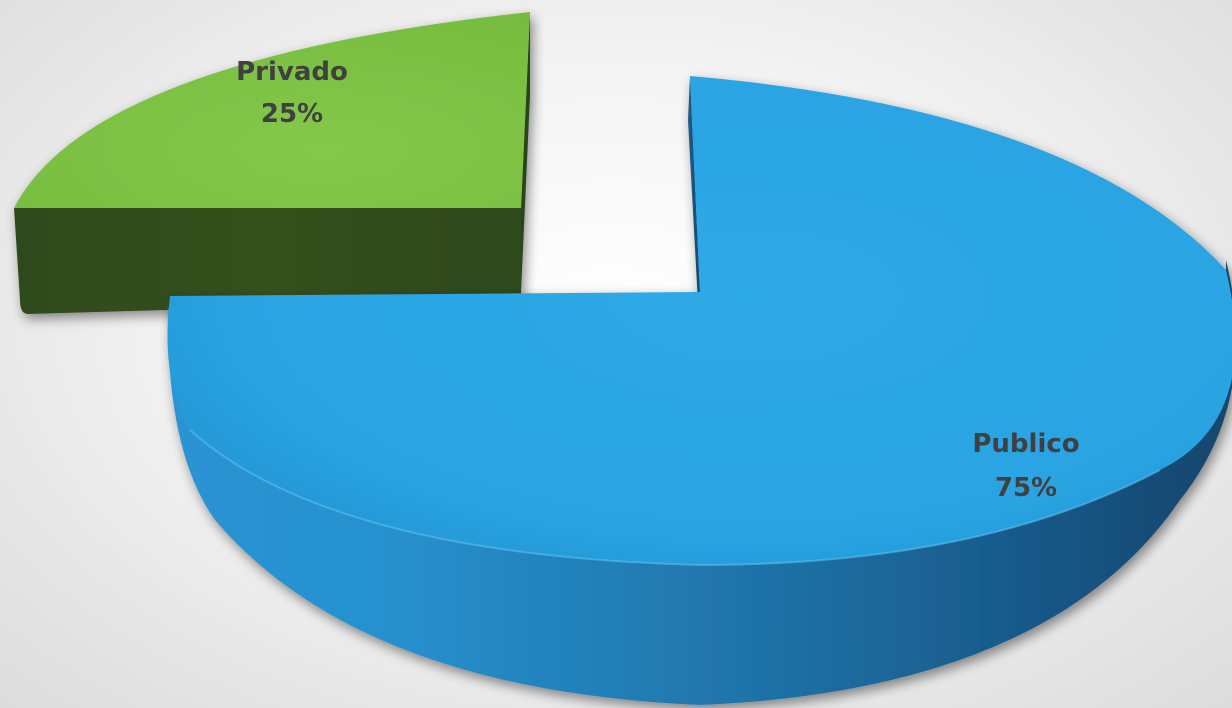  What do you see at coordinates (694, 208) in the screenshot?
I see `pie-slice-publico-cut` at bounding box center [694, 208].